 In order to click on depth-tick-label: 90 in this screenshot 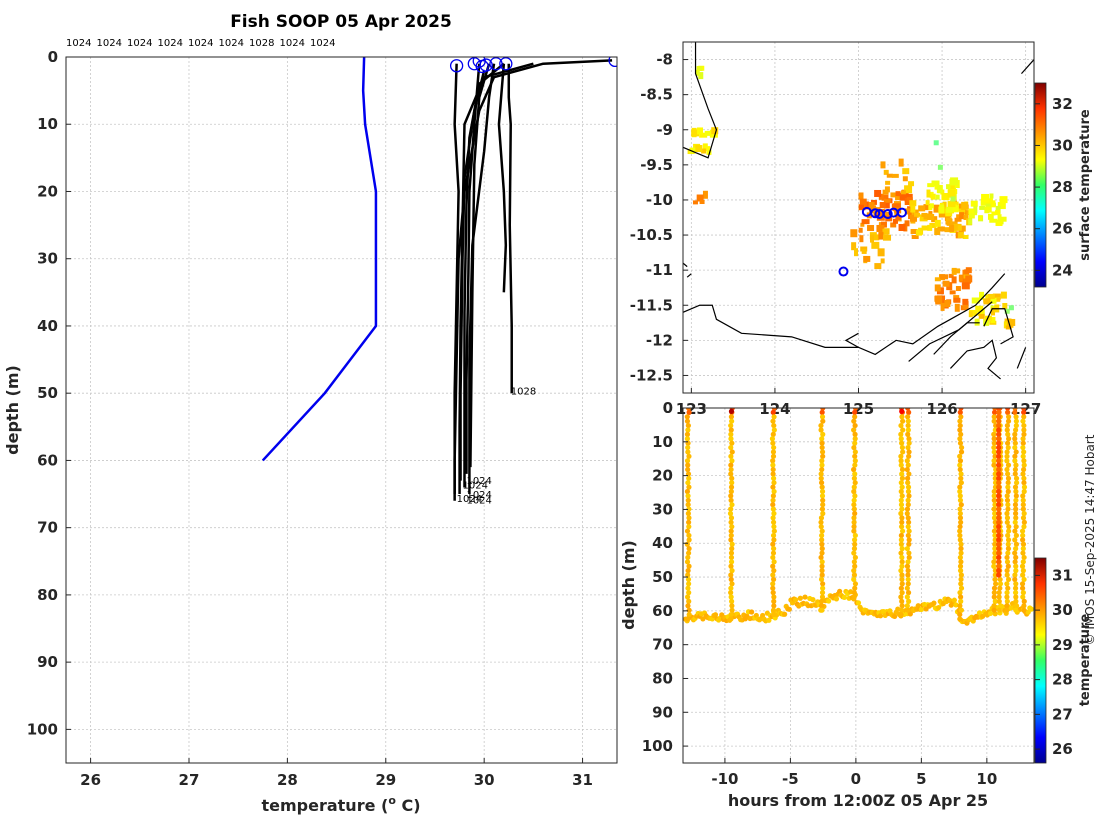, I will do `click(662, 712)`.